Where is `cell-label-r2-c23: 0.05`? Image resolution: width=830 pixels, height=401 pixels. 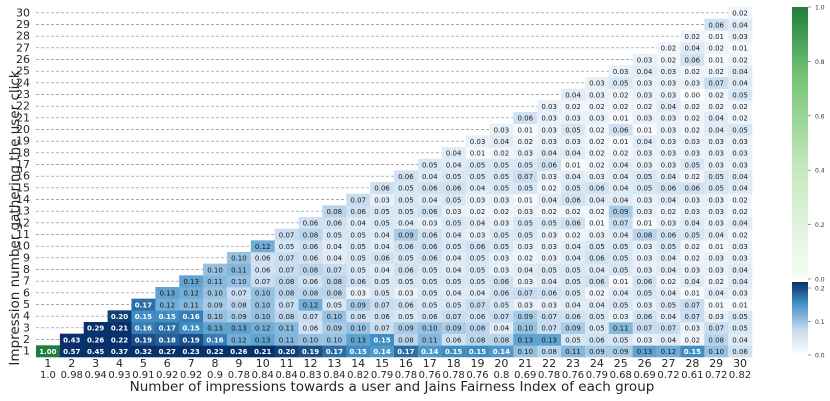
cell-label-r2-c23: 0.05 is located at coordinates (573, 340).